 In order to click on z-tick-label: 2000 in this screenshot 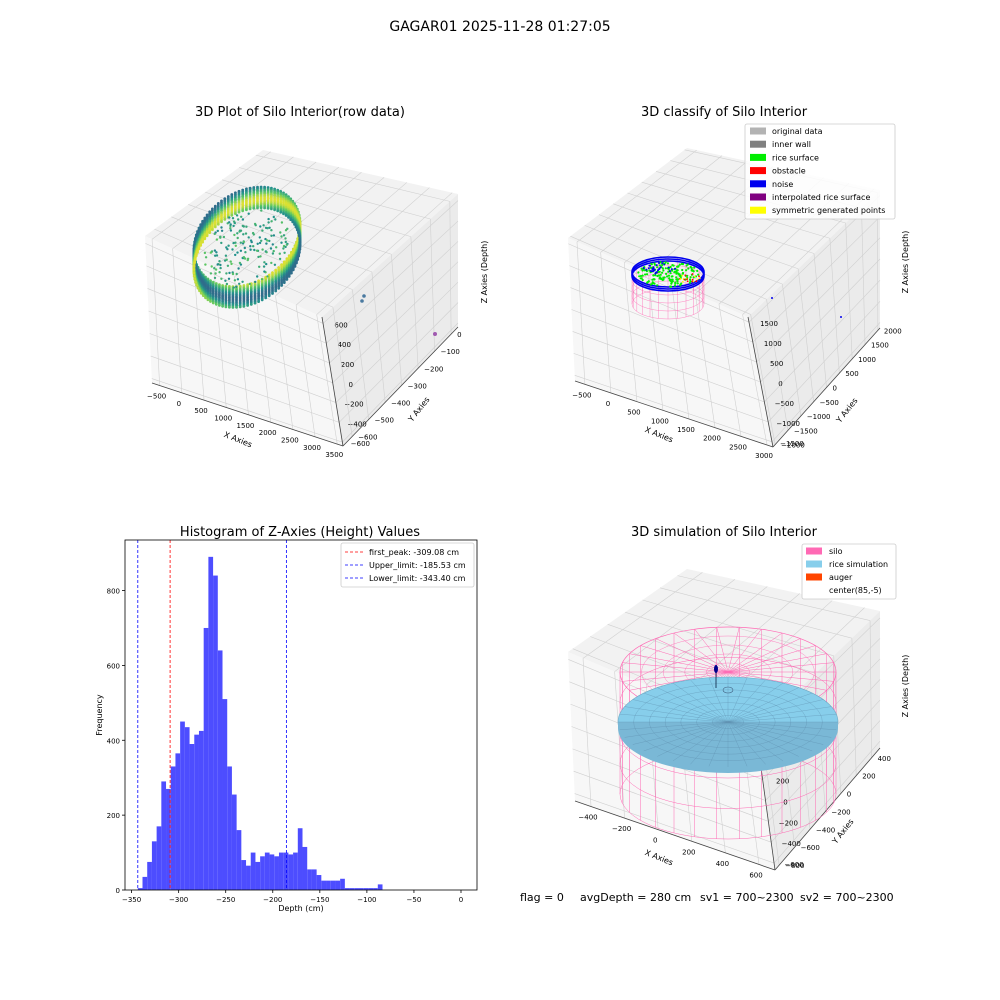, I will do `click(893, 331)`.